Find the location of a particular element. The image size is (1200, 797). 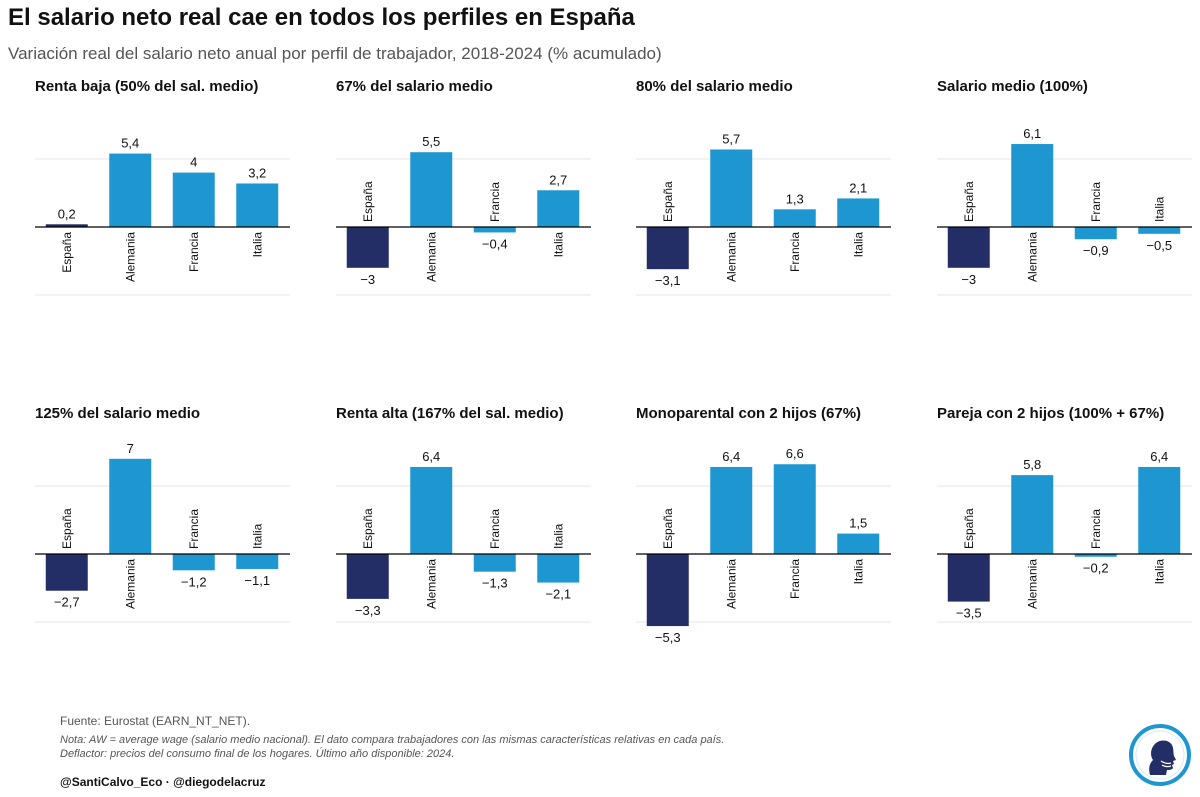

author-logo is located at coordinates (1160, 755).